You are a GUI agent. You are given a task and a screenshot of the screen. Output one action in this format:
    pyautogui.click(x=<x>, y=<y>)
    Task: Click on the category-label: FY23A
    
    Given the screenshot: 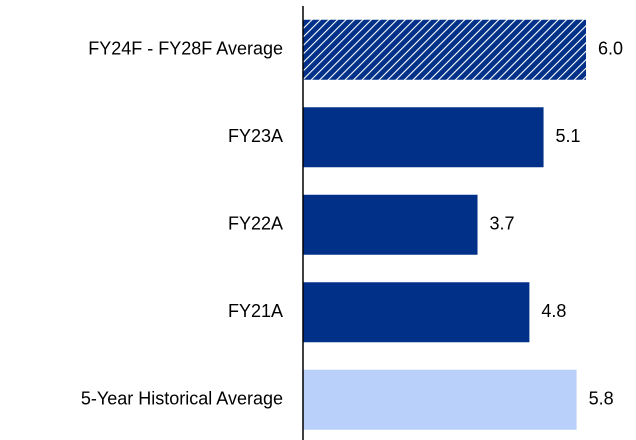 What is the action you would take?
    pyautogui.click(x=255, y=136)
    